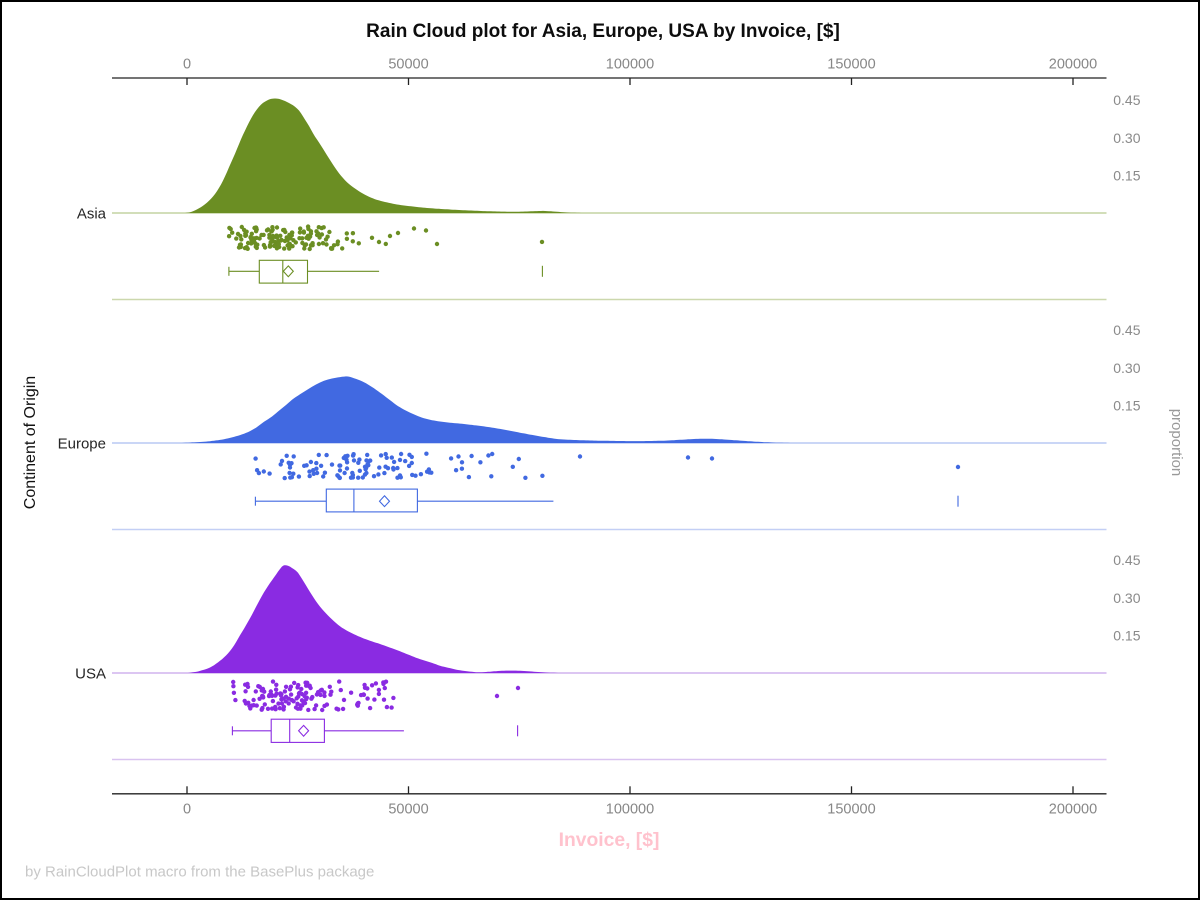 Image resolution: width=1200 pixels, height=900 pixels. Describe the element at coordinates (30, 442) in the screenshot. I see `svg-text: Continent of Origin` at that location.